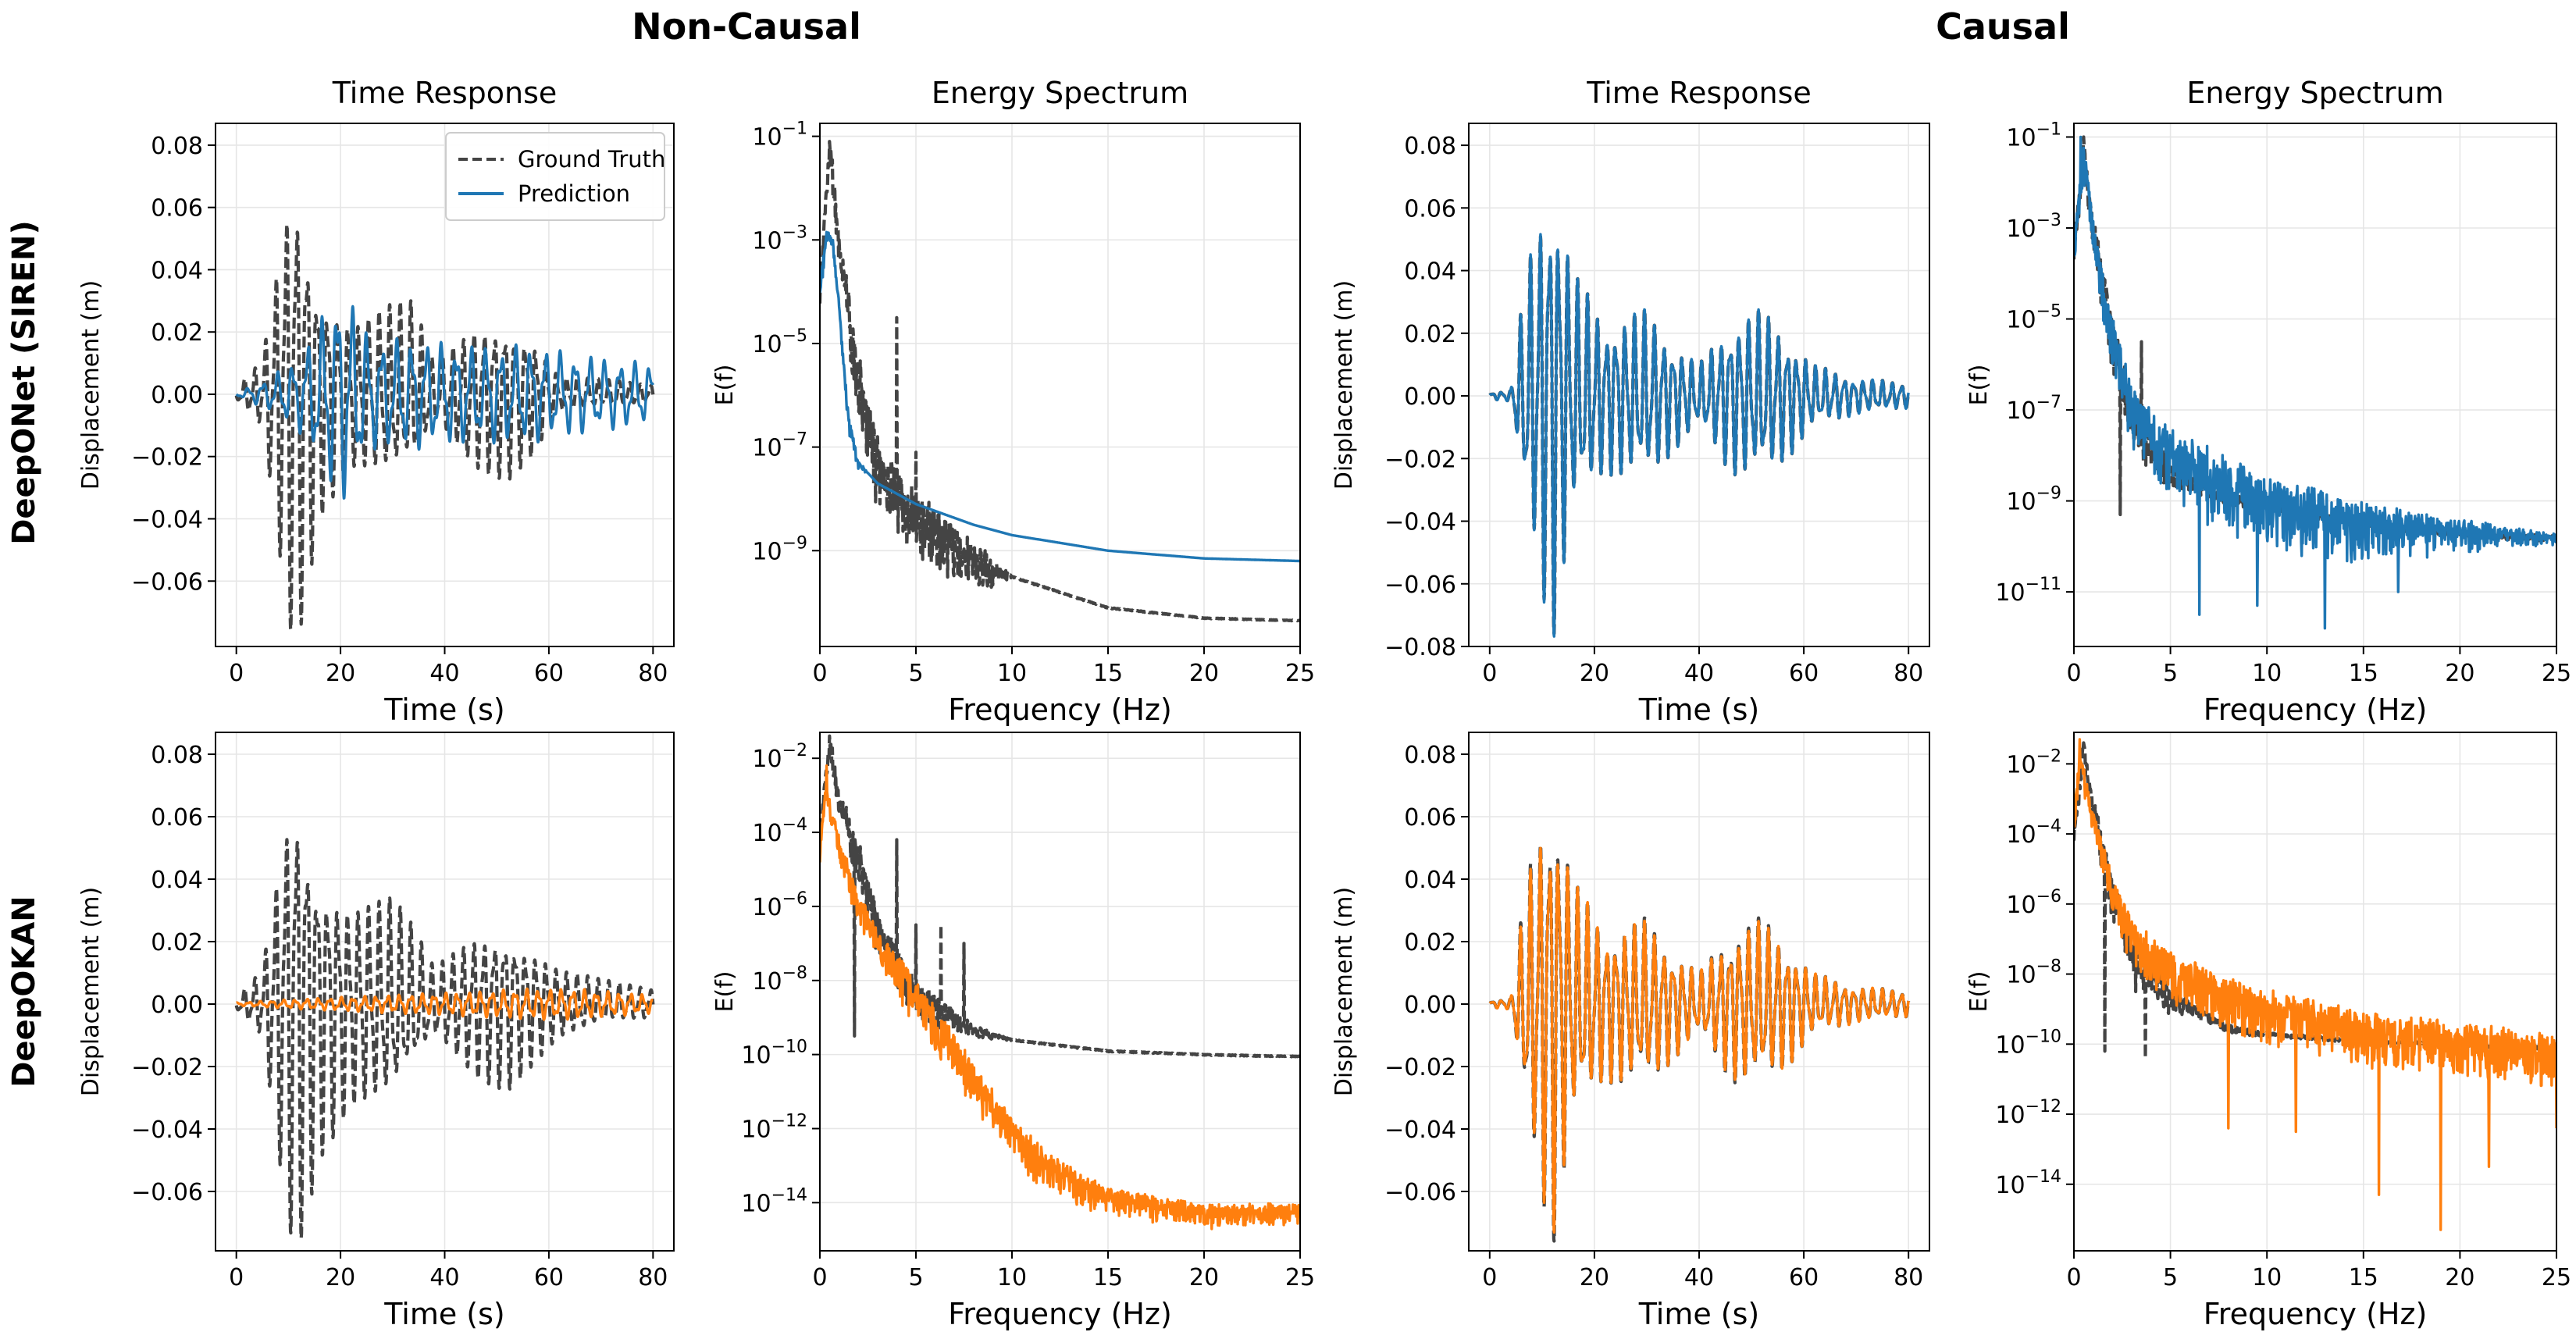 Image resolution: width=2576 pixels, height=1332 pixels. Describe the element at coordinates (774, 1054) in the screenshot. I see `y-tick-label: 10⁻¹⁰` at that location.